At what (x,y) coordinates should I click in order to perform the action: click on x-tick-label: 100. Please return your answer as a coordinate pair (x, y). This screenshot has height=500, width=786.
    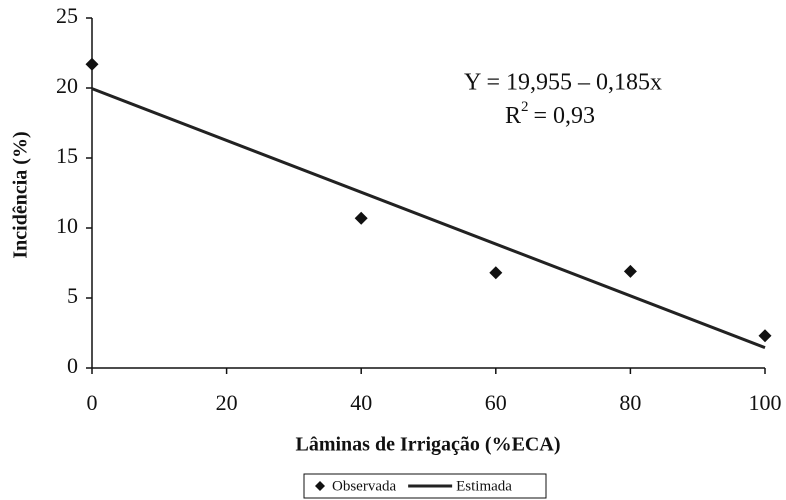
    Looking at the image, I should click on (765, 402).